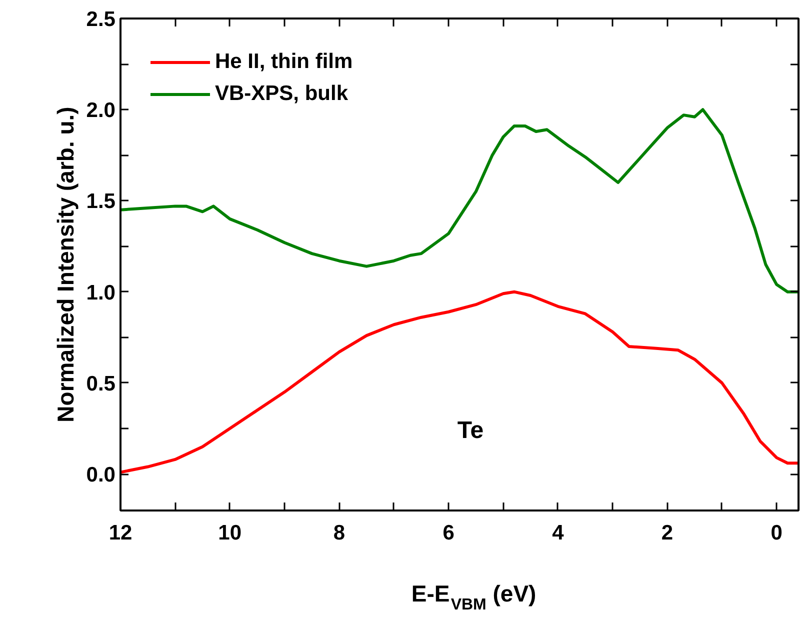  Describe the element at coordinates (101, 384) in the screenshot. I see `y-tick-label: 0.5` at that location.